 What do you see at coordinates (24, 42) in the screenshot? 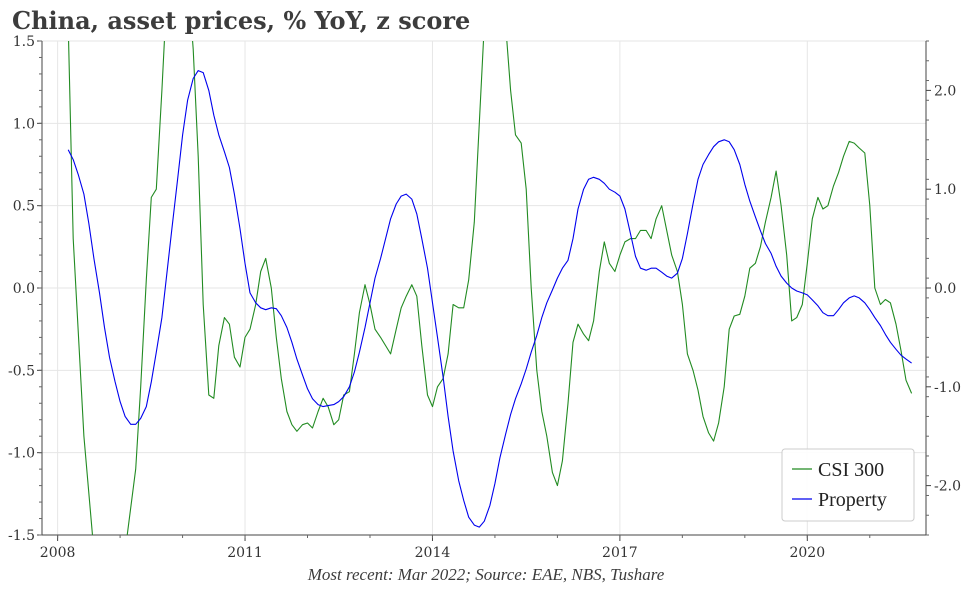
I see `y-left-tick-label: 1.5` at bounding box center [24, 42].